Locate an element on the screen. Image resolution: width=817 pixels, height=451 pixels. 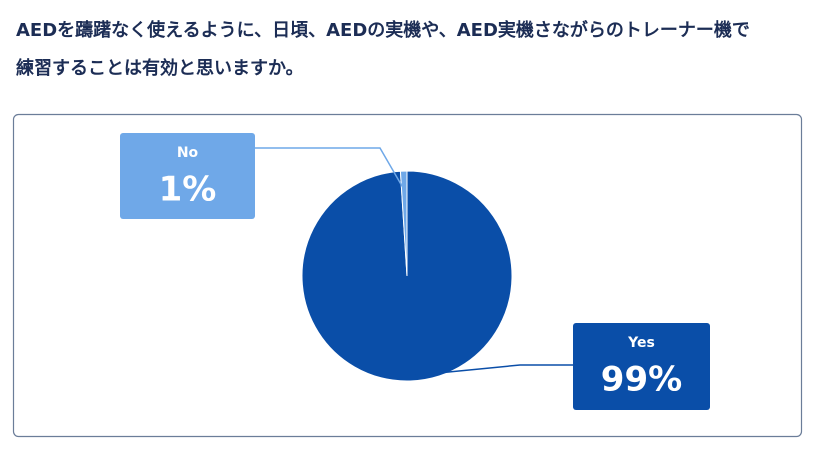
chart-title: 練習することは有効と思いますか。 is located at coordinates (160, 68).